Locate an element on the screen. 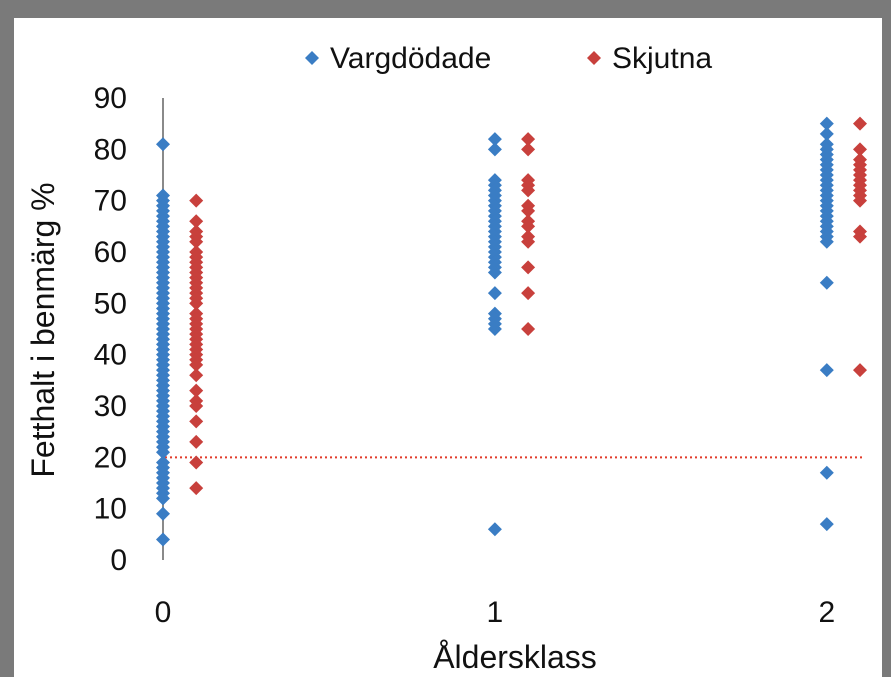  x-tick-label: 0 is located at coordinates (163, 612).